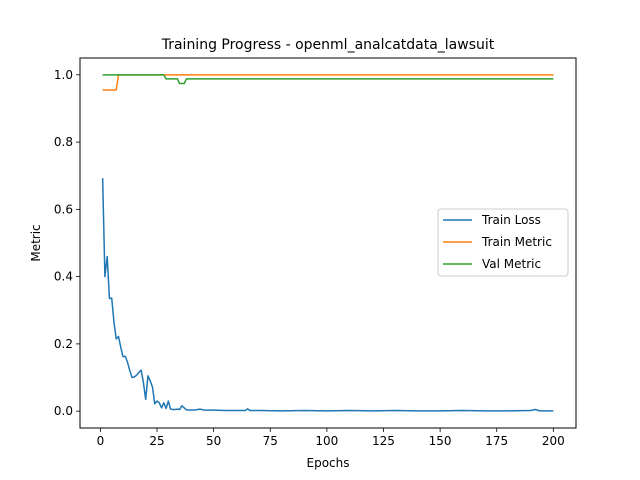 The width and height of the screenshot is (640, 480). Describe the element at coordinates (63, 277) in the screenshot. I see `y-tick-label: 0.4` at that location.